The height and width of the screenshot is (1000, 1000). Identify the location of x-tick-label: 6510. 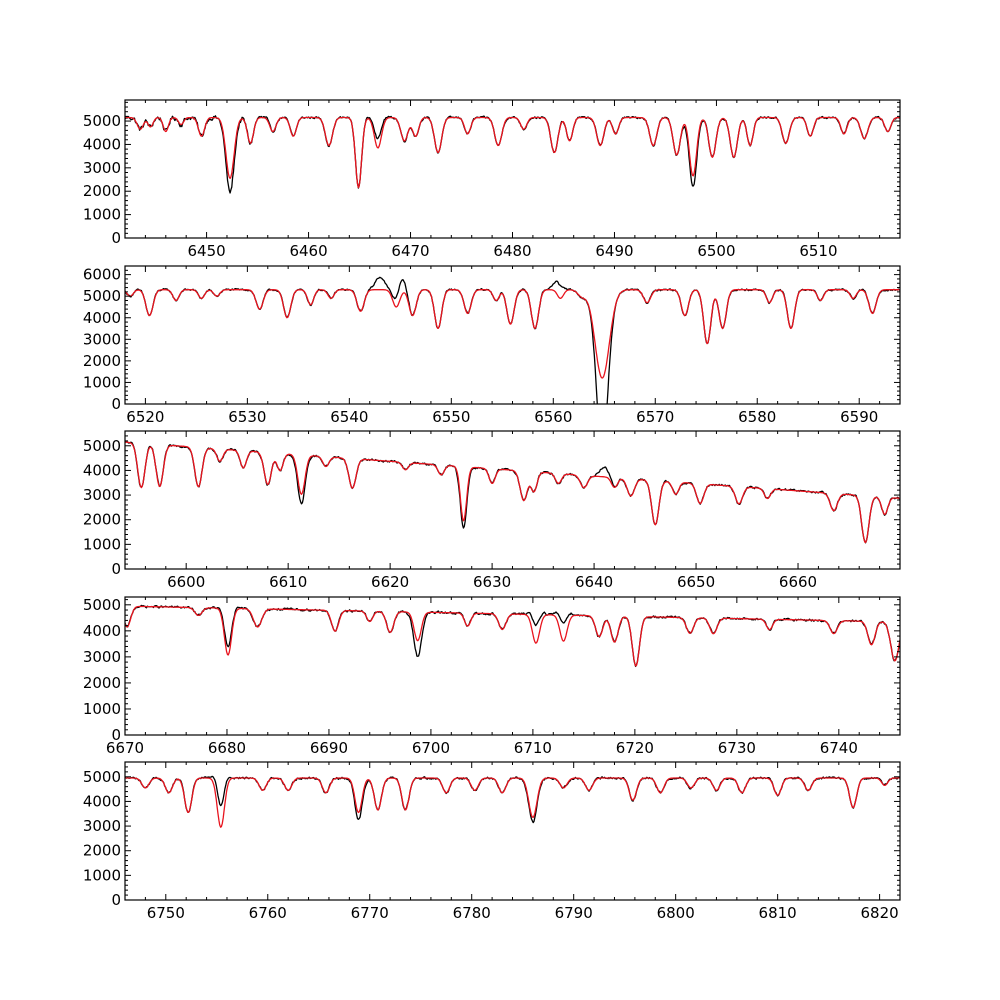
(818, 251).